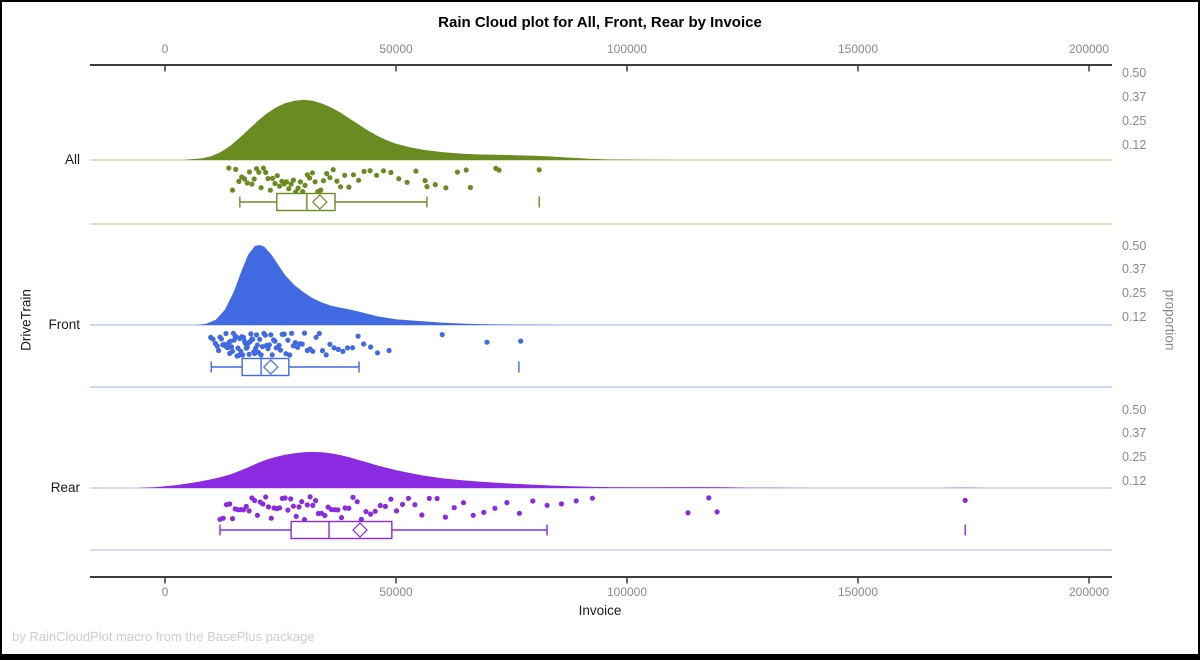  I want to click on box-plot-front, so click(365, 367).